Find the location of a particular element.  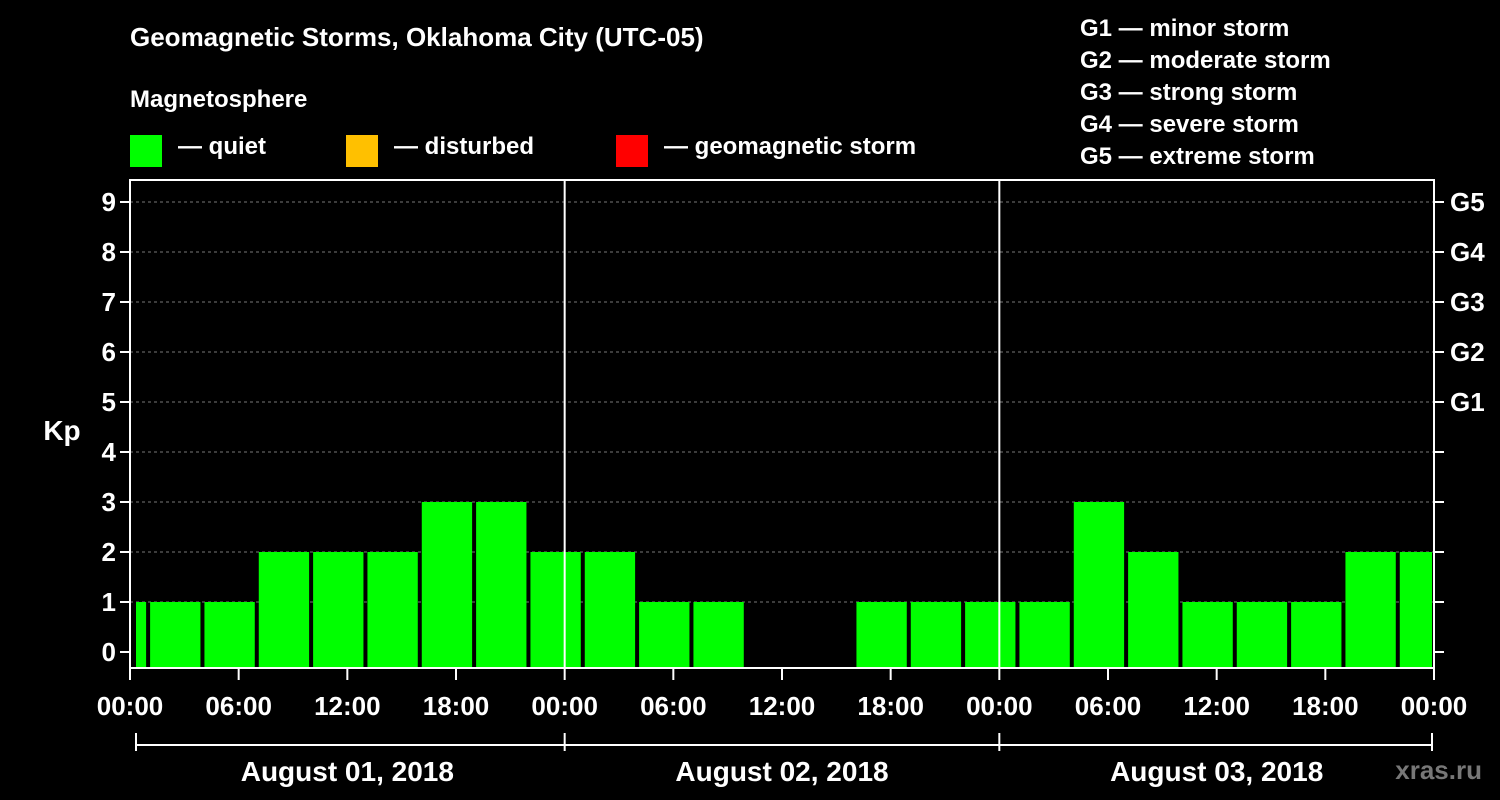

y-tick-label: 0 is located at coordinates (109, 652).